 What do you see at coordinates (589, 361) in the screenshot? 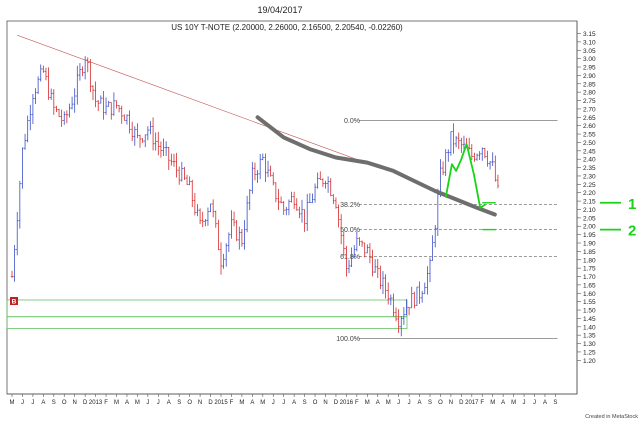
I see `y-tick-label: 1.20` at bounding box center [589, 361].